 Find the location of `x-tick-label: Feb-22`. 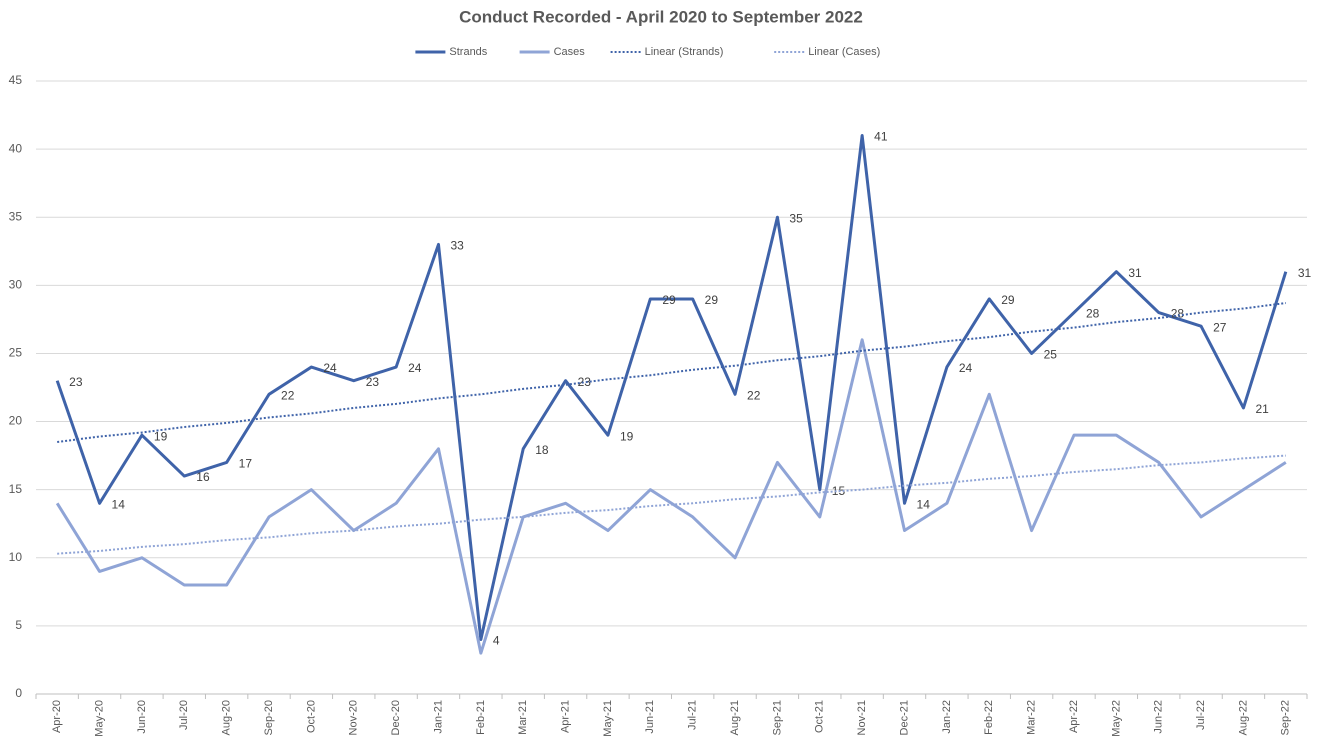

x-tick-label: Feb-22 is located at coordinates (989, 717).